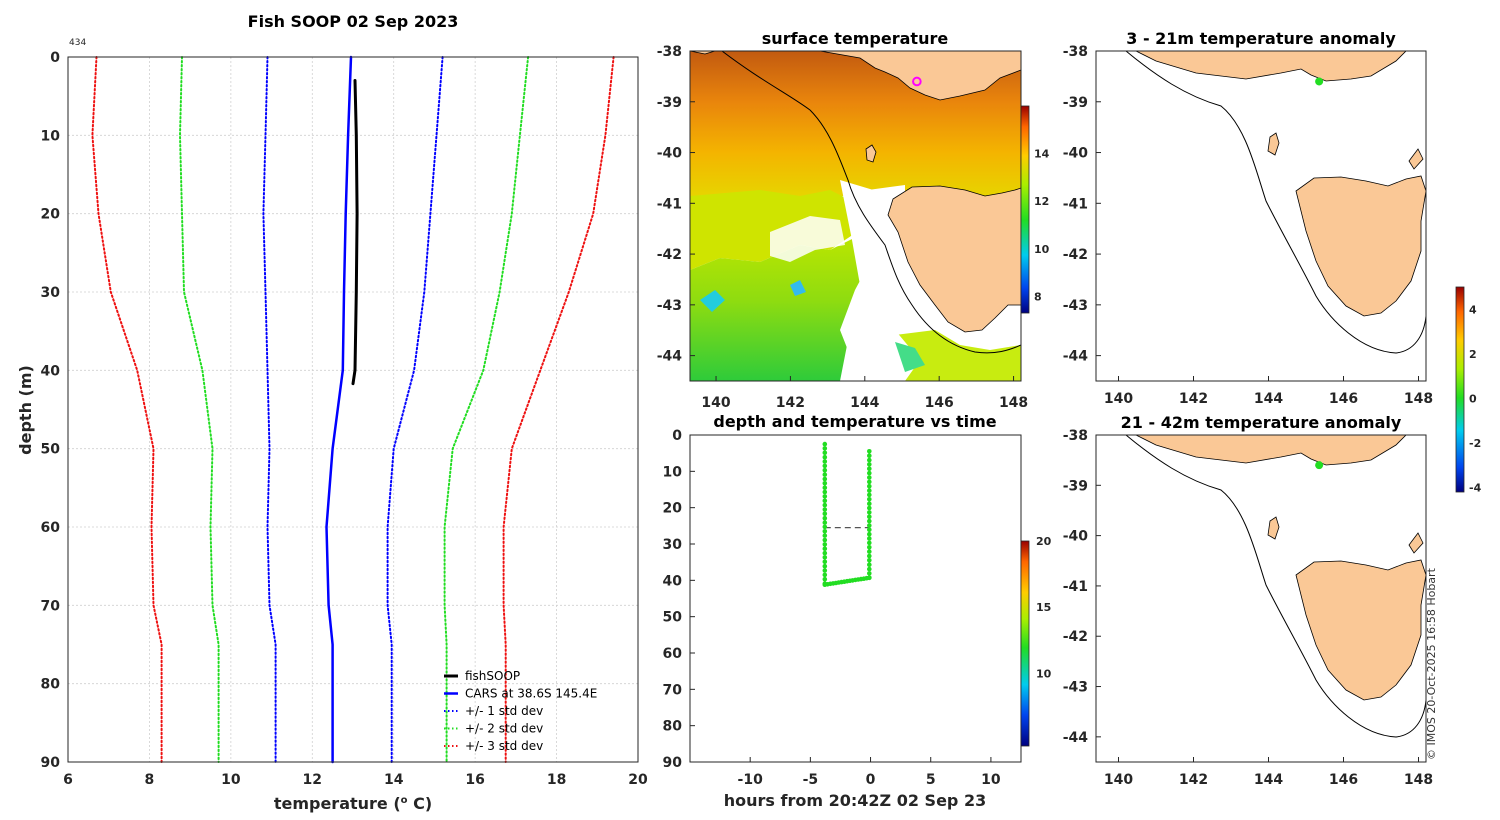 The width and height of the screenshot is (1500, 820). I want to click on series-std1, so click(269, 409).